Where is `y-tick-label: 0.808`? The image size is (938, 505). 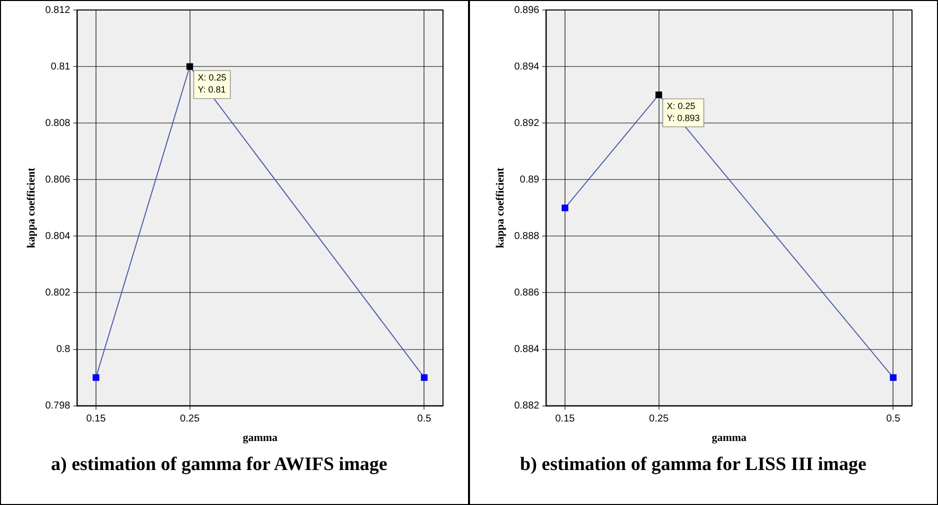
y-tick-label: 0.808 is located at coordinates (58, 123).